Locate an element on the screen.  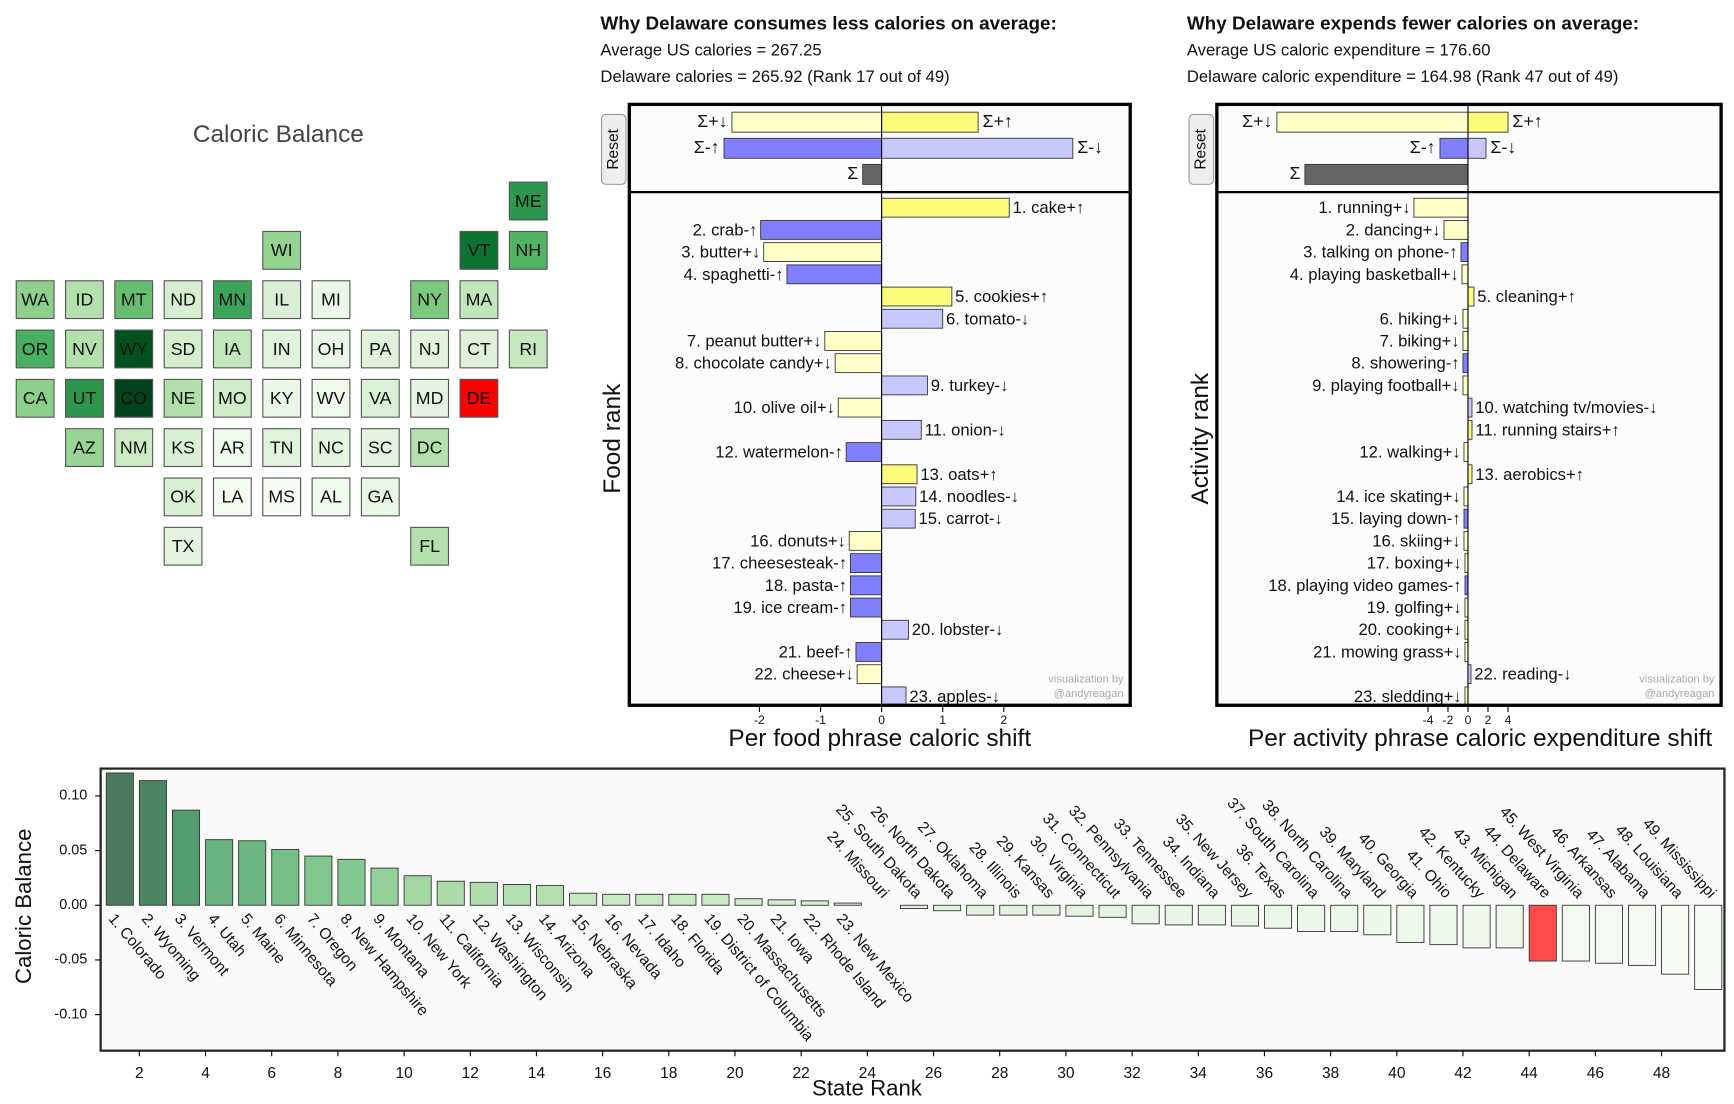
state-label: WI is located at coordinates (282, 250).